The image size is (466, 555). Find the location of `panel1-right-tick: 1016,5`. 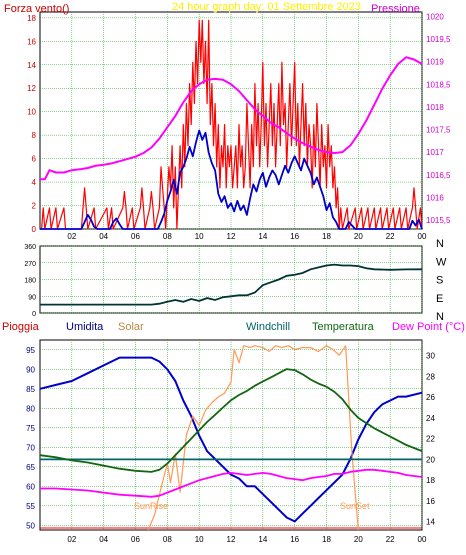

panel1-right-tick: 1016,5 is located at coordinates (438, 175).